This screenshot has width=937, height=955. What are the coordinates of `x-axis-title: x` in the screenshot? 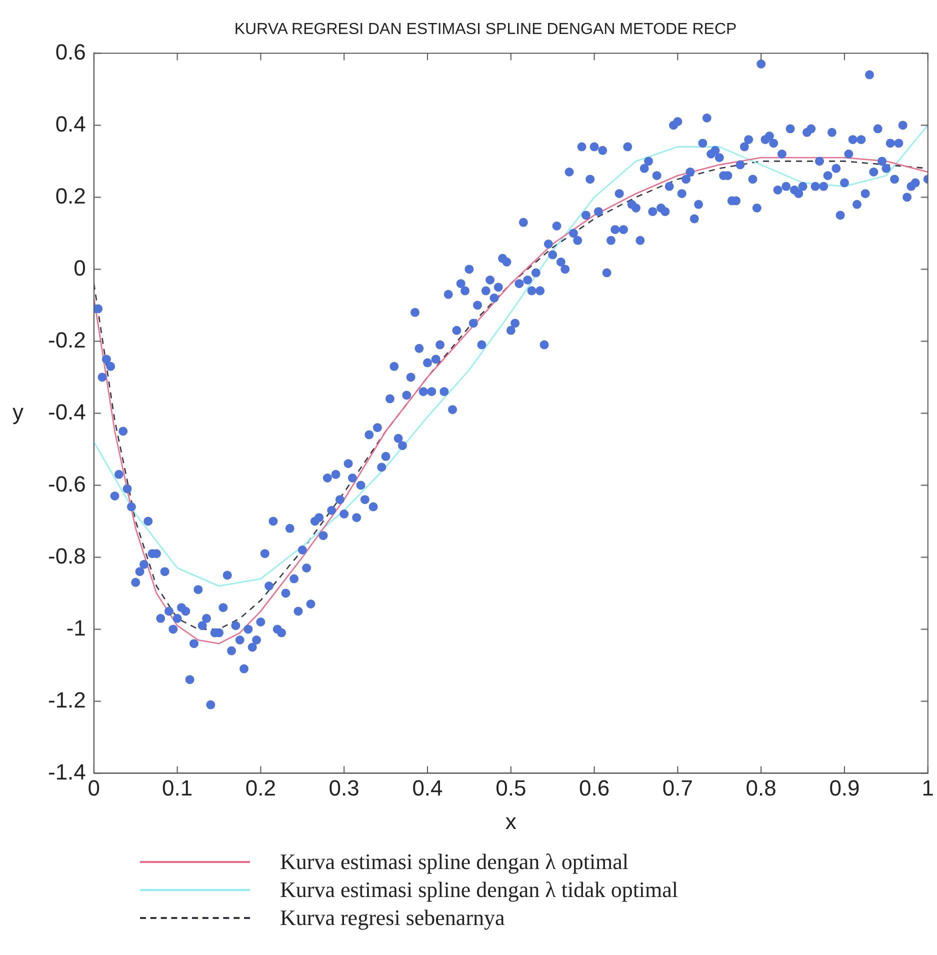 It's located at (510, 821).